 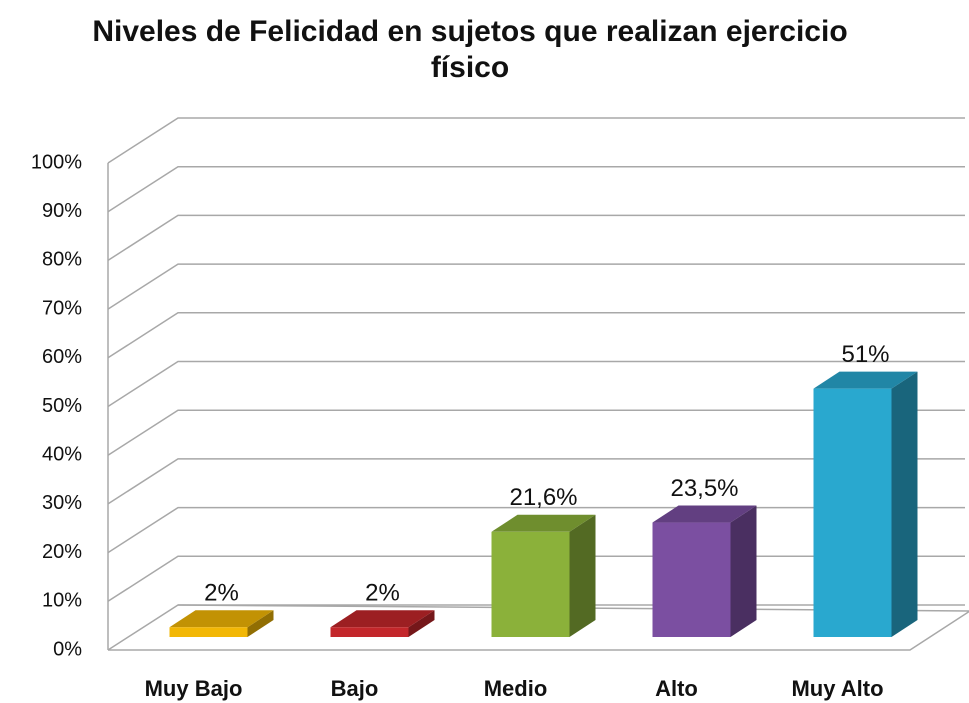 What do you see at coordinates (62, 406) in the screenshot?
I see `y-tick-label: 50%` at bounding box center [62, 406].